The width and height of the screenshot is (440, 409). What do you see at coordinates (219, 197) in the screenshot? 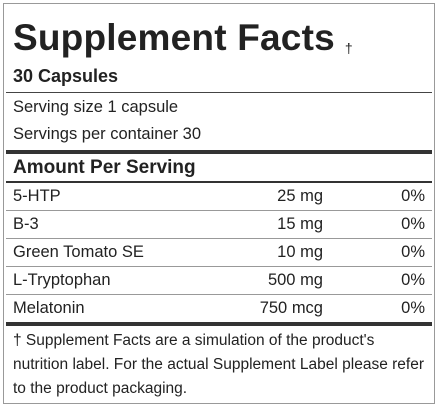
I see `table-row: 5-HTP 25 mg 0%` at bounding box center [219, 197].